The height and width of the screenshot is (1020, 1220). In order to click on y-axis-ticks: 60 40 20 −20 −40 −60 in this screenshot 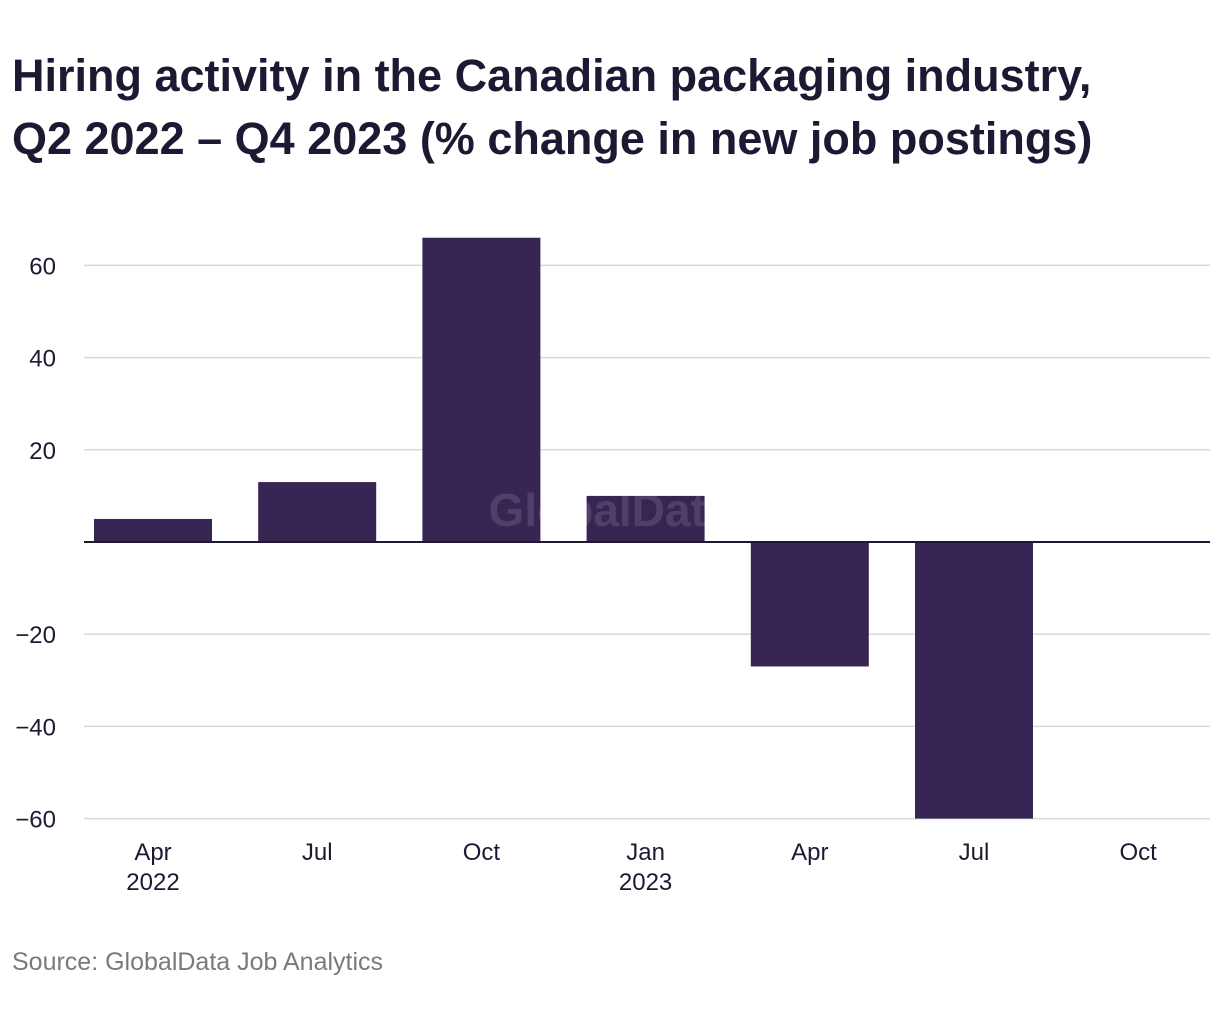, I will do `click(35, 543)`.